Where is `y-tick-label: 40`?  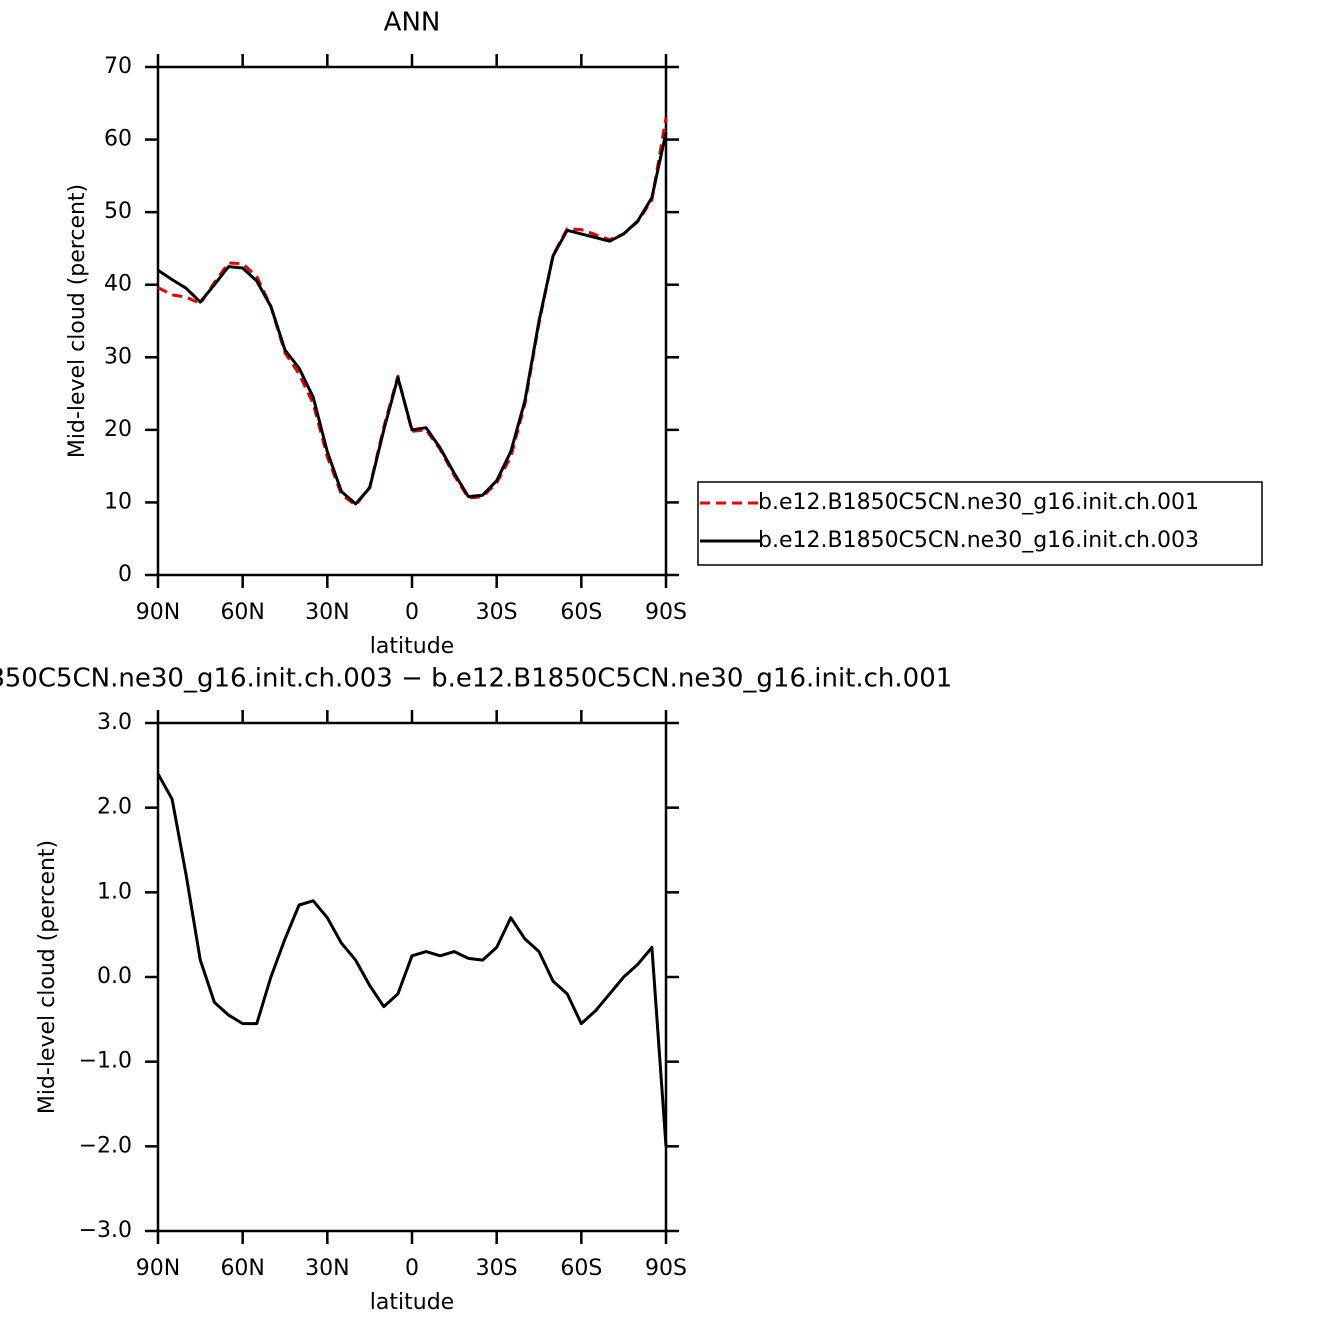 y-tick-label: 40 is located at coordinates (118, 284).